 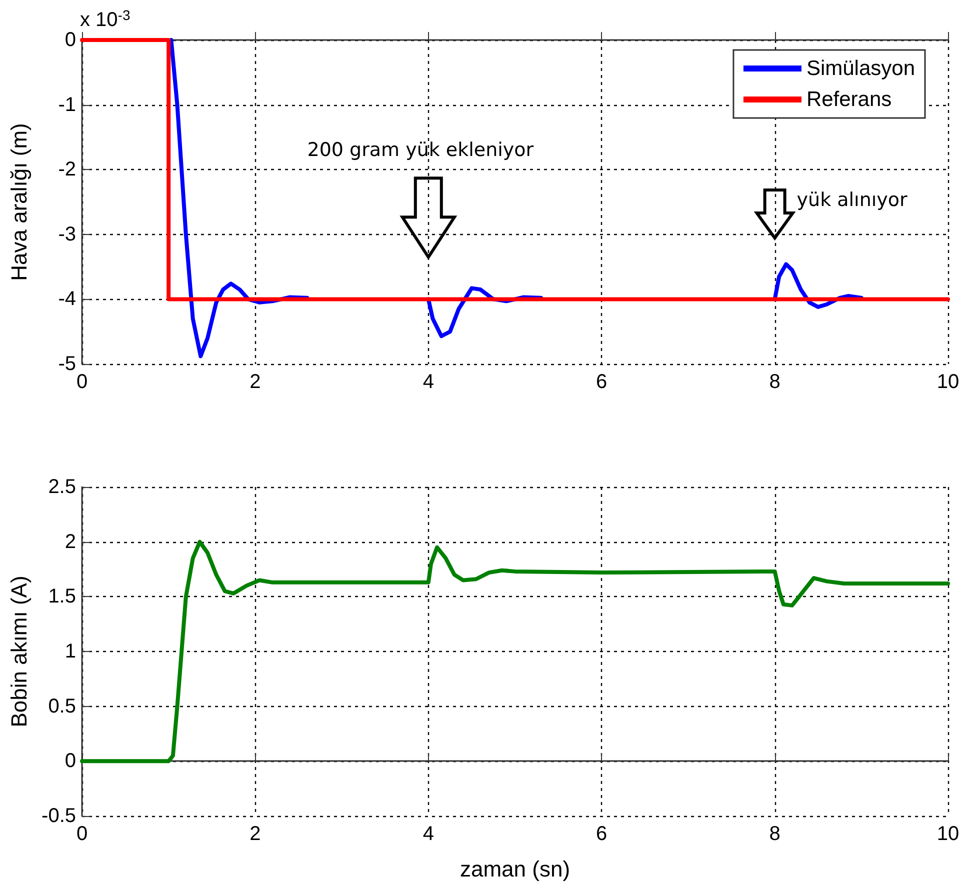 I want to click on y-axis-title: Hava aralığı (m), so click(x=19, y=202).